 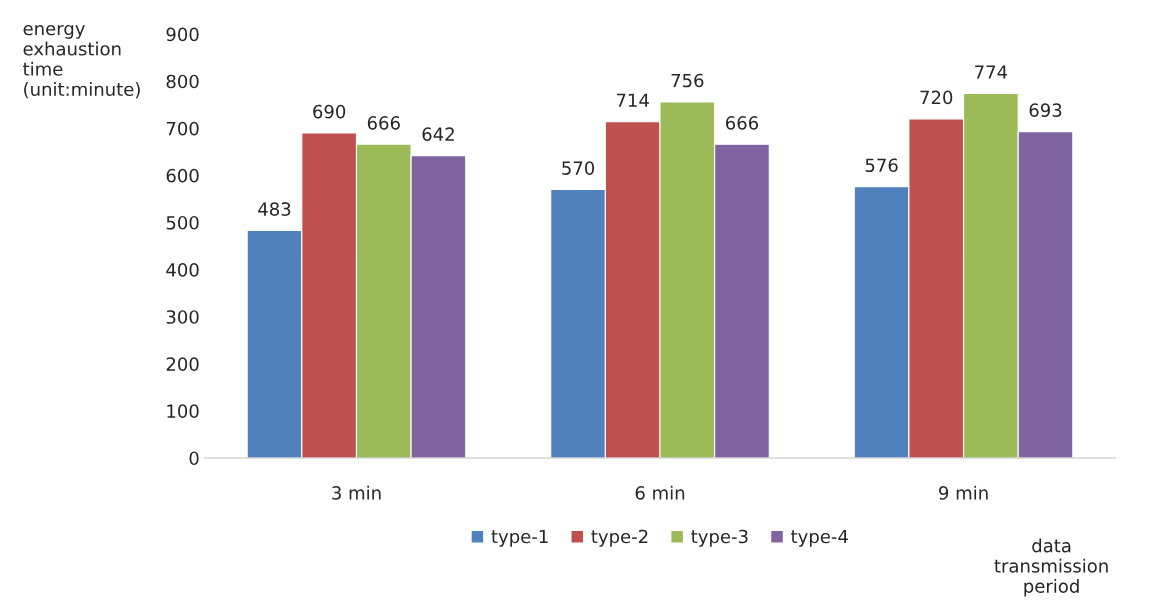 I want to click on legend-label: type-1, so click(x=519, y=538).